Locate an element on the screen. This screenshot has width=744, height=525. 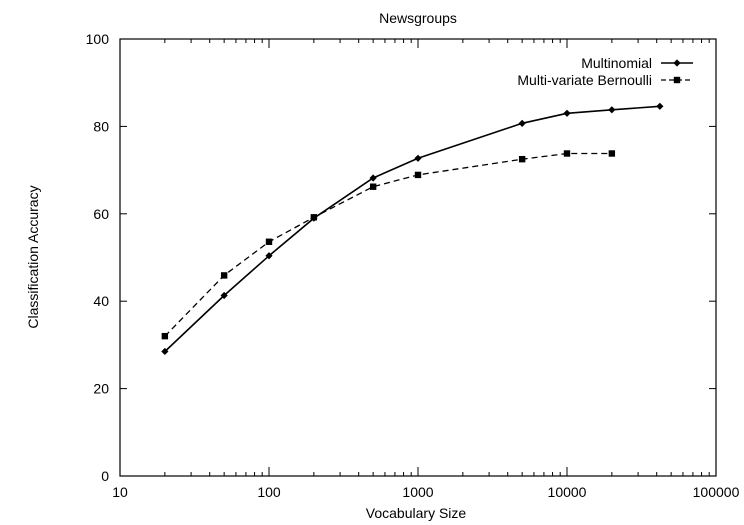
legend-label-bernoulli: Multi-variate Bernoulli is located at coordinates (584, 80).